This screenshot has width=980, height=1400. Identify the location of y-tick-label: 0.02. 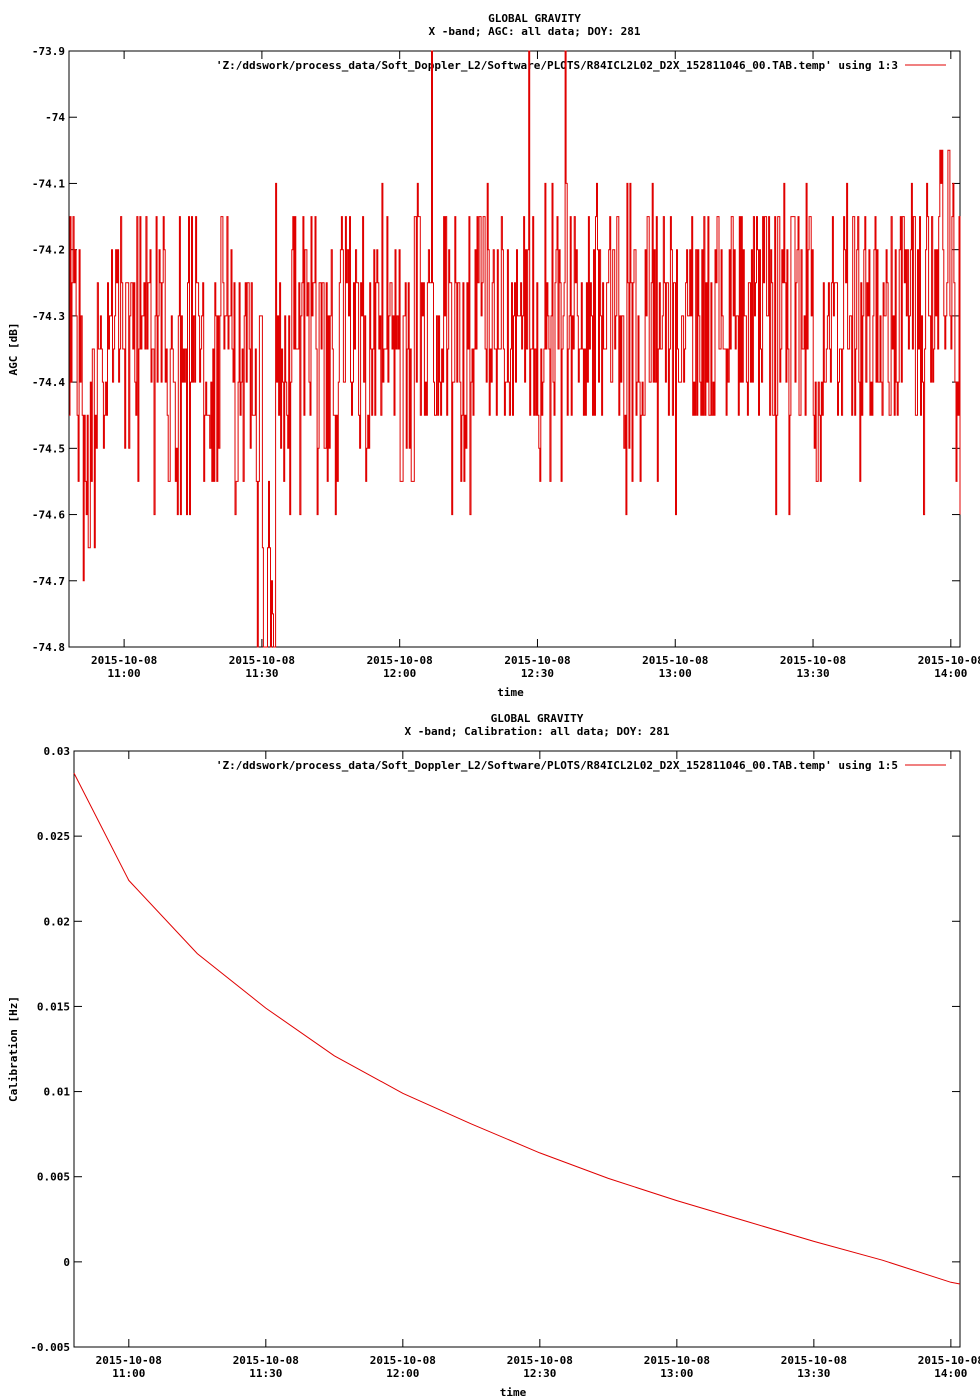
(57, 921).